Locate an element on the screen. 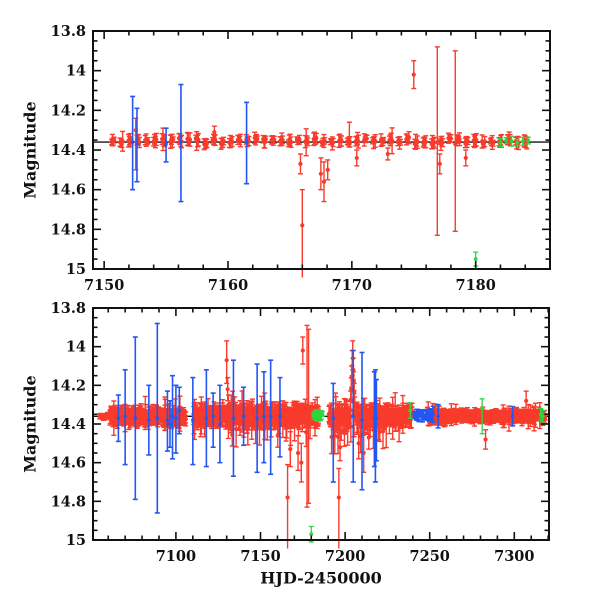 Image resolution: width=600 pixels, height=600 pixels. x-tick-label: 7300 is located at coordinates (514, 556).